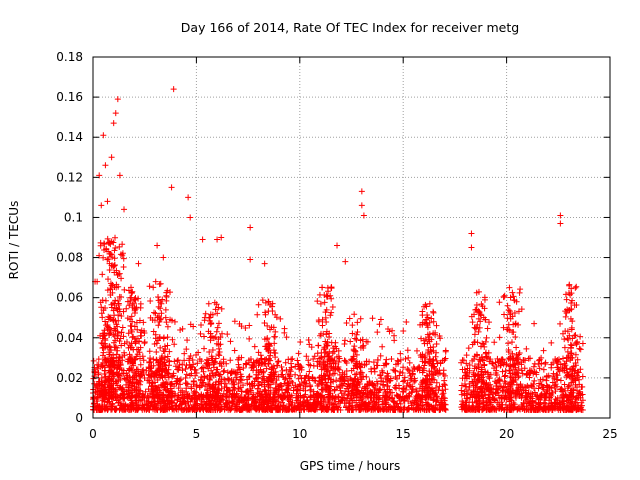 Image resolution: width=640 pixels, height=480 pixels. Describe the element at coordinates (69, 137) in the screenshot. I see `y-tick-label: 0.14` at that location.